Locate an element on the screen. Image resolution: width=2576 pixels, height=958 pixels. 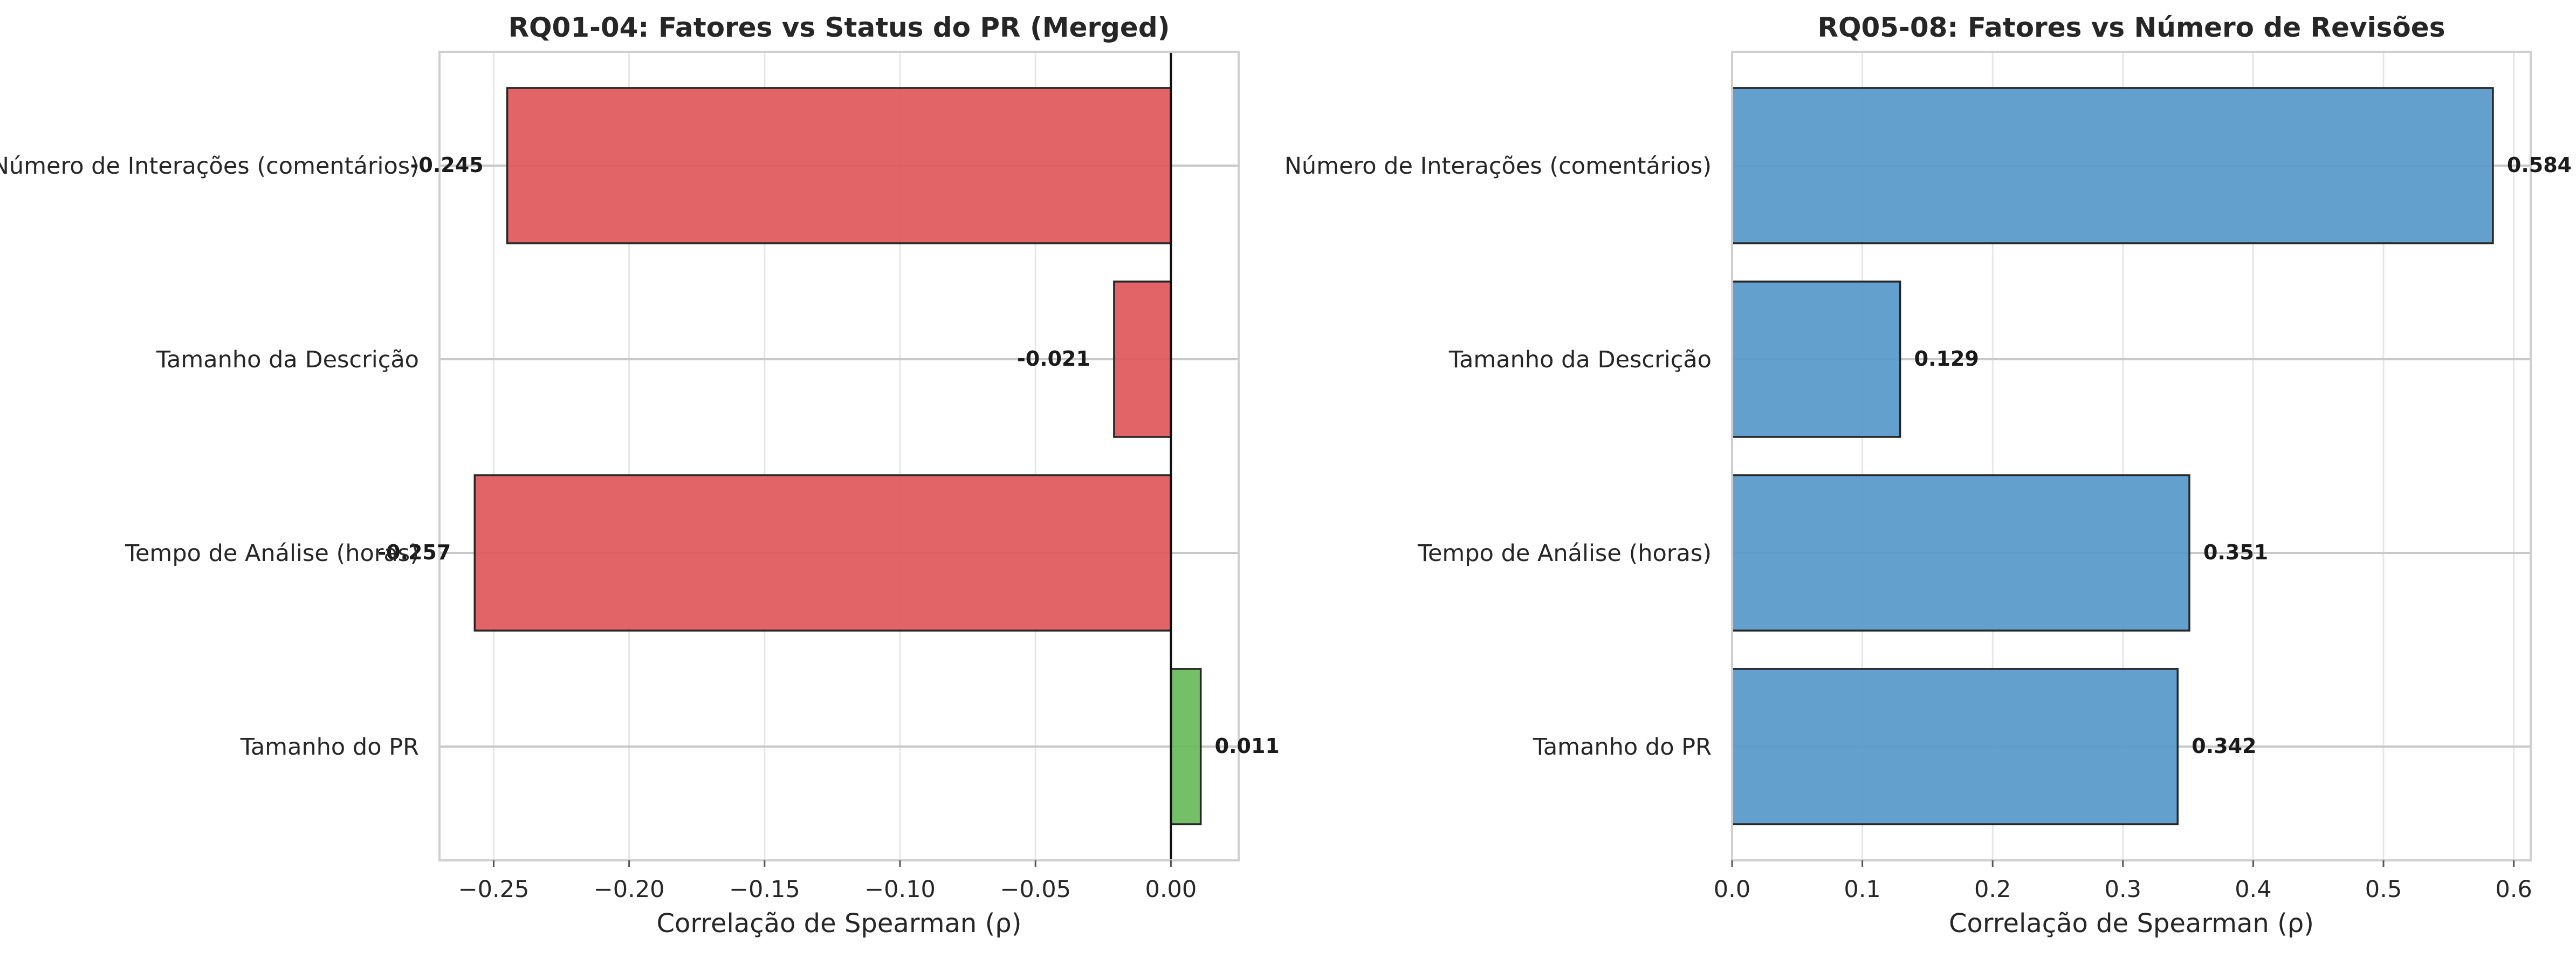
x-tick-label: 0.5 is located at coordinates (2383, 889).